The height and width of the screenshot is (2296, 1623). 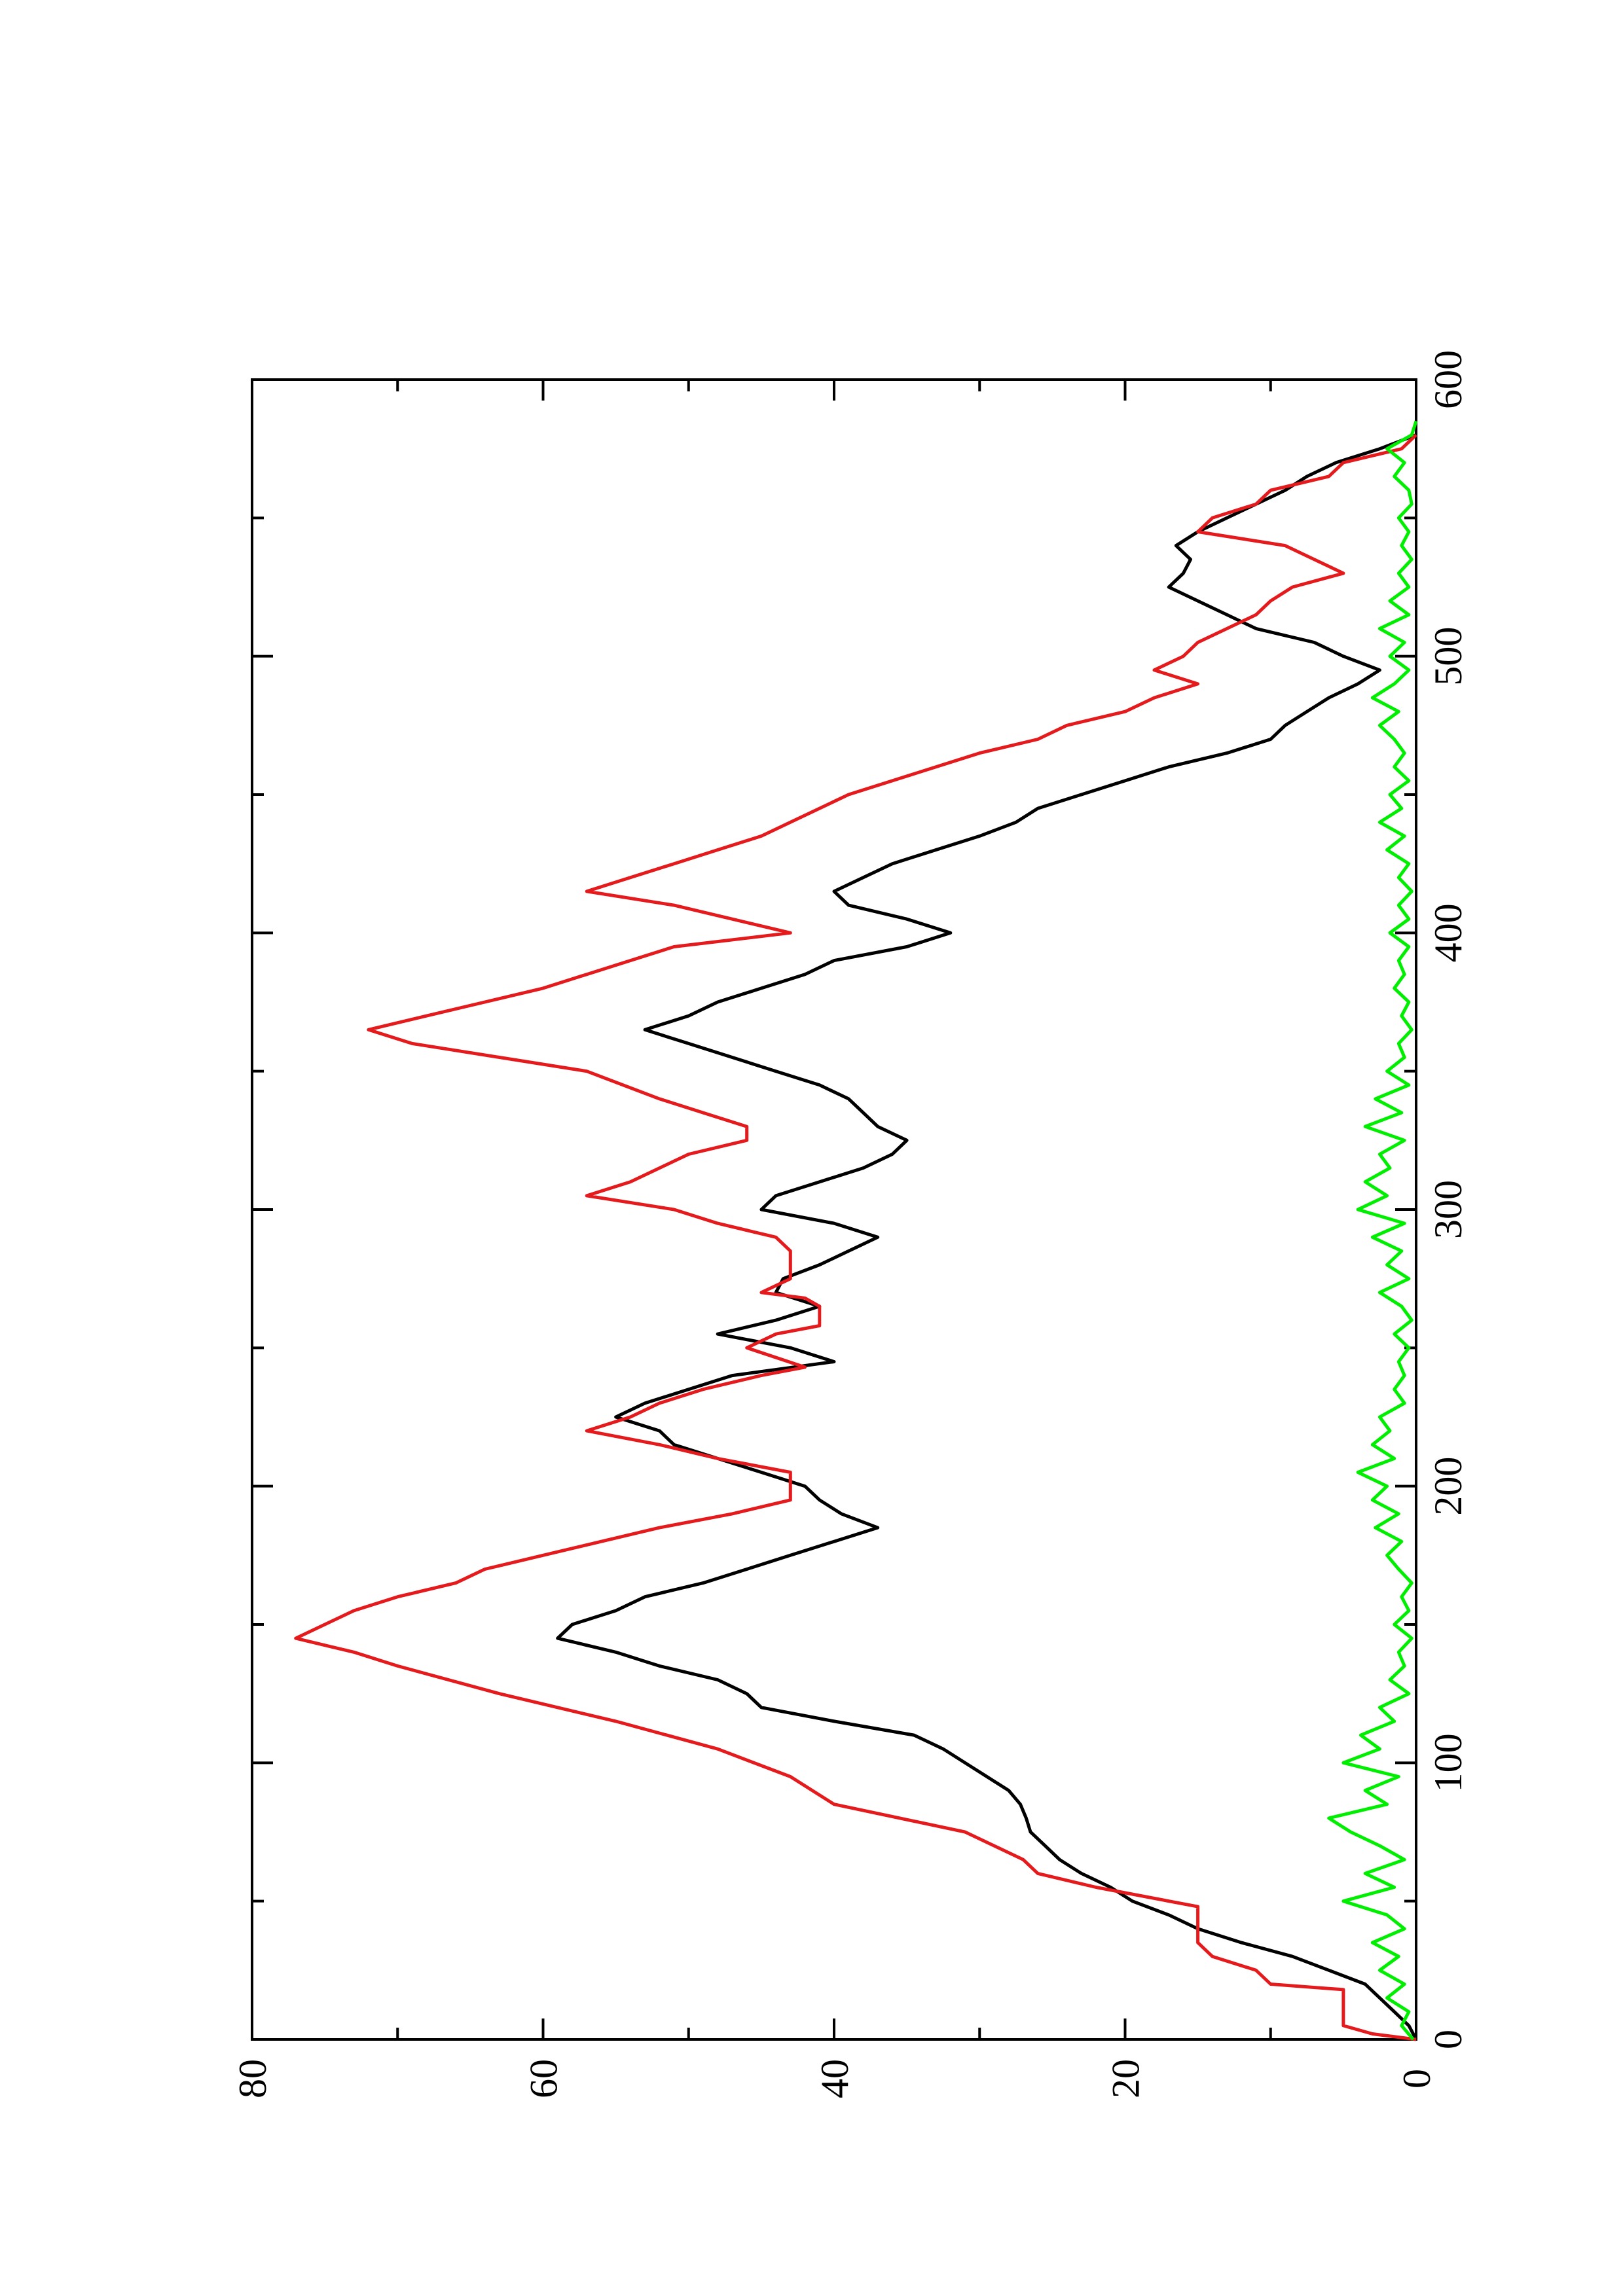 I want to click on x-tick-label: 300, so click(x=1448, y=1209).